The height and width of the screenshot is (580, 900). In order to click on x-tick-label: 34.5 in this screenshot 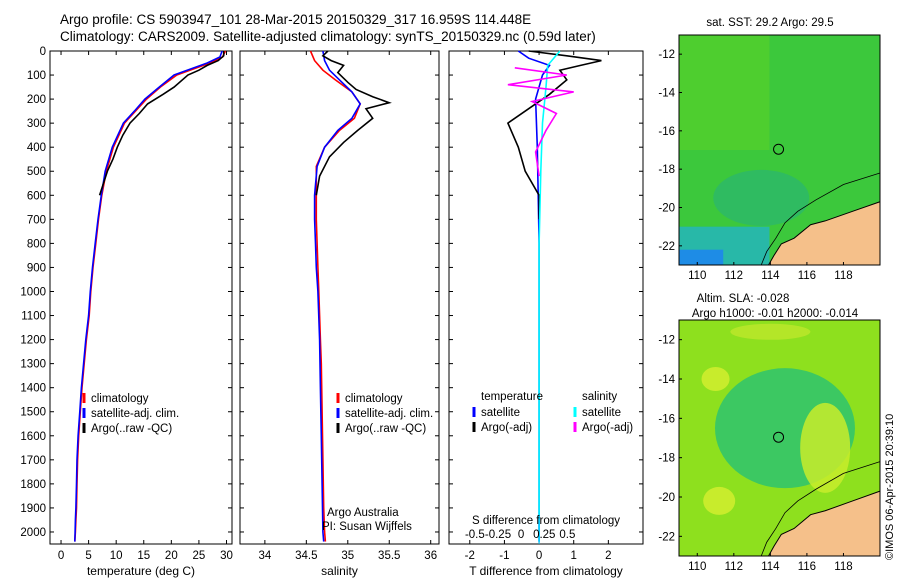, I will do `click(306, 556)`.